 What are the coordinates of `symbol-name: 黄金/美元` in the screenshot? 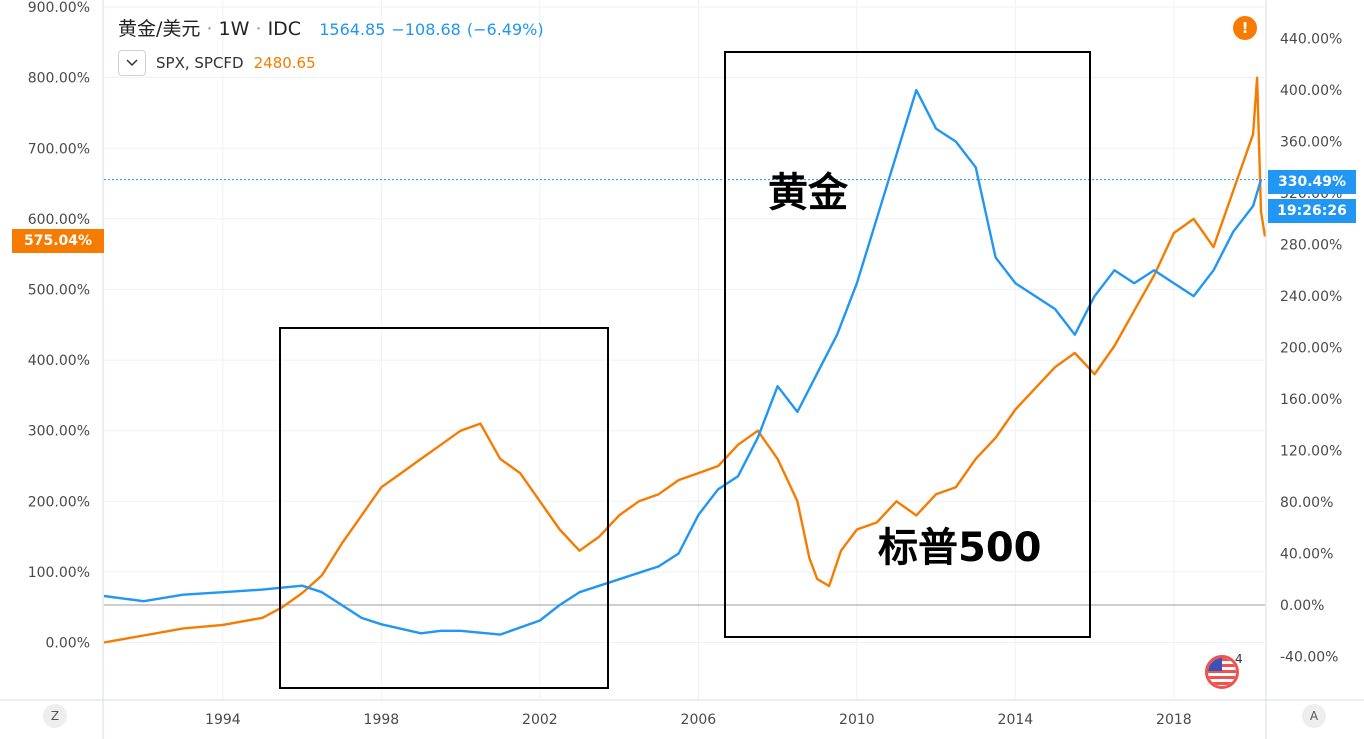 It's located at (159, 29).